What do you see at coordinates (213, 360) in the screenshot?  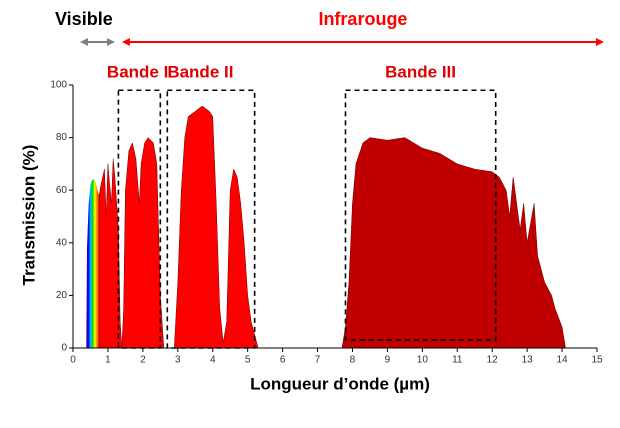 I see `x-tick-label: 4` at bounding box center [213, 360].